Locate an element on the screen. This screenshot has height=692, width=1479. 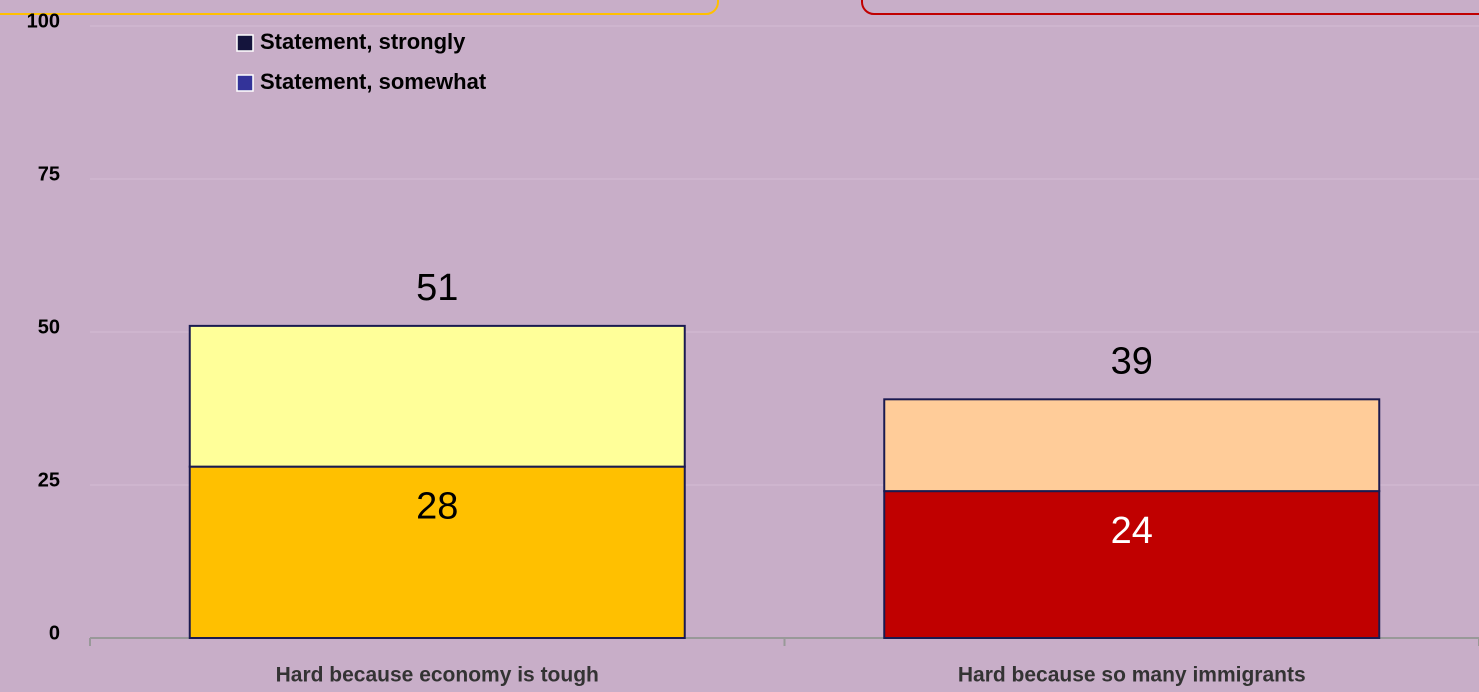
data-label: 24 is located at coordinates (1132, 531).